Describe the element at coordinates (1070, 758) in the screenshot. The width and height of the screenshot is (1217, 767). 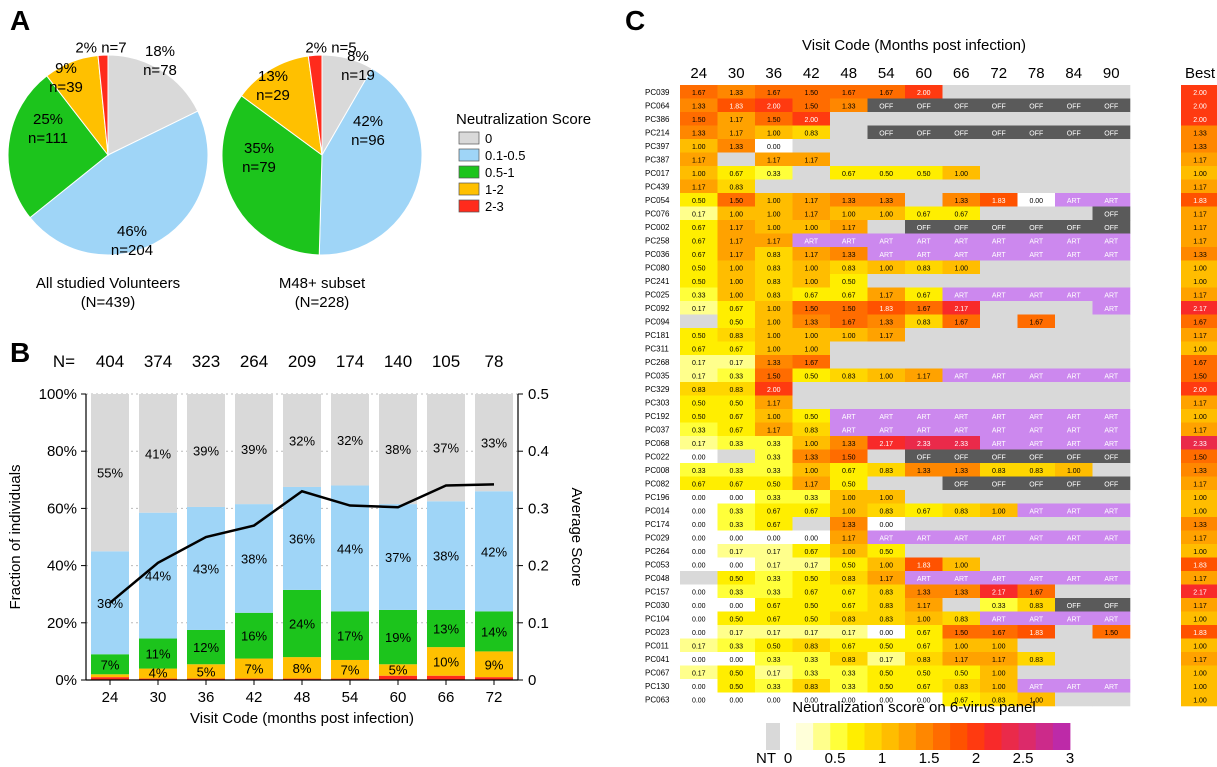
I see `colorbar-tick-label: 3` at that location.